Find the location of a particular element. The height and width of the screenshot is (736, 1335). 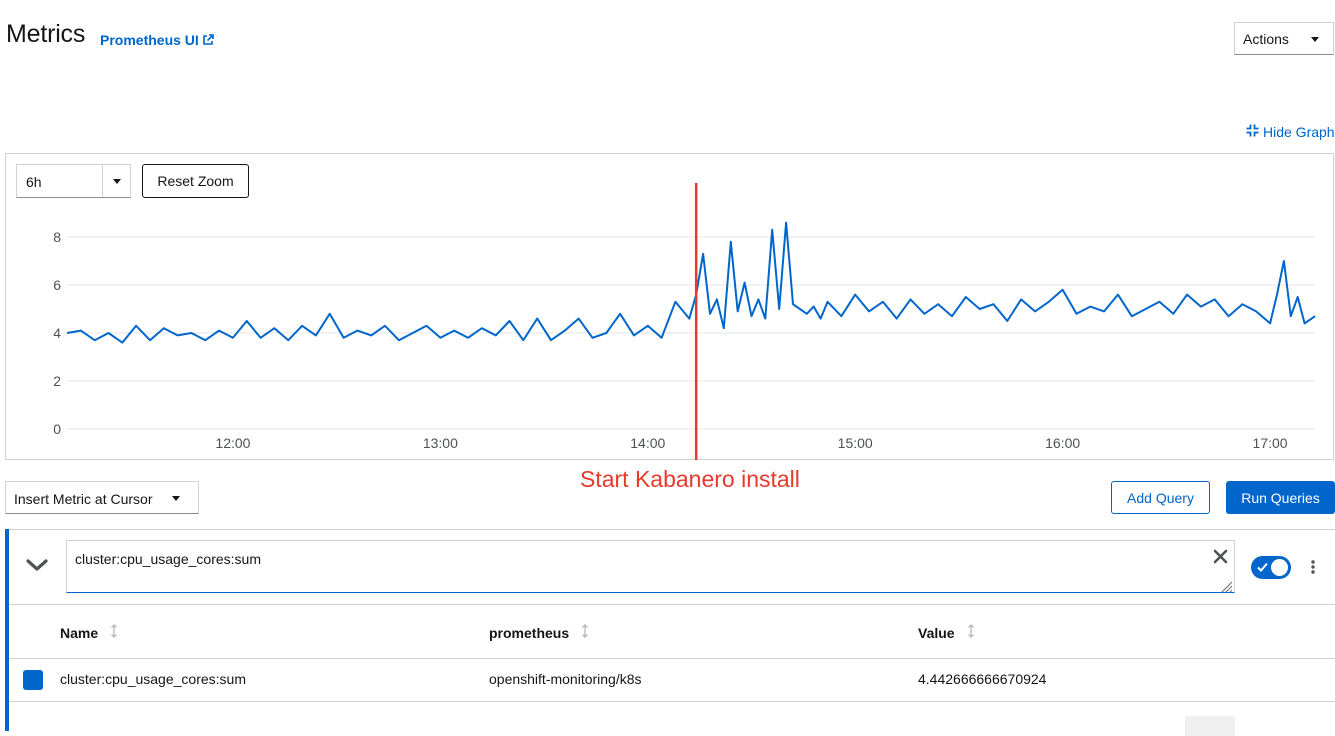

prometheus-ui-link: Prometheus UI is located at coordinates (157, 40).